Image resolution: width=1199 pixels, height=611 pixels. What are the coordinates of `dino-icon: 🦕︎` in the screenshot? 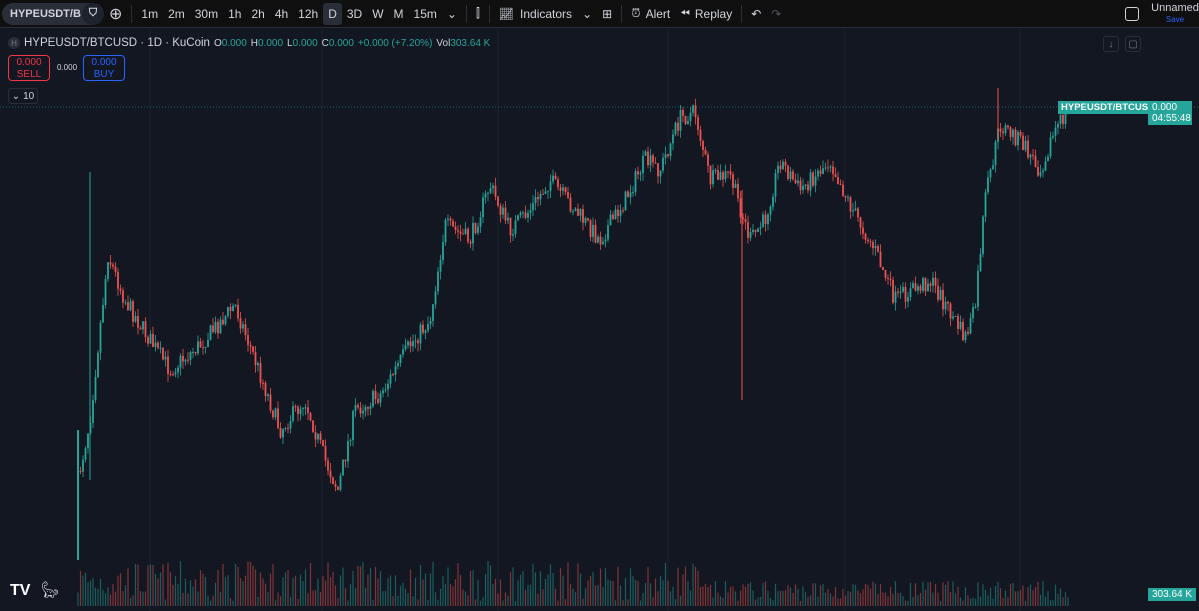 It's located at (50, 590).